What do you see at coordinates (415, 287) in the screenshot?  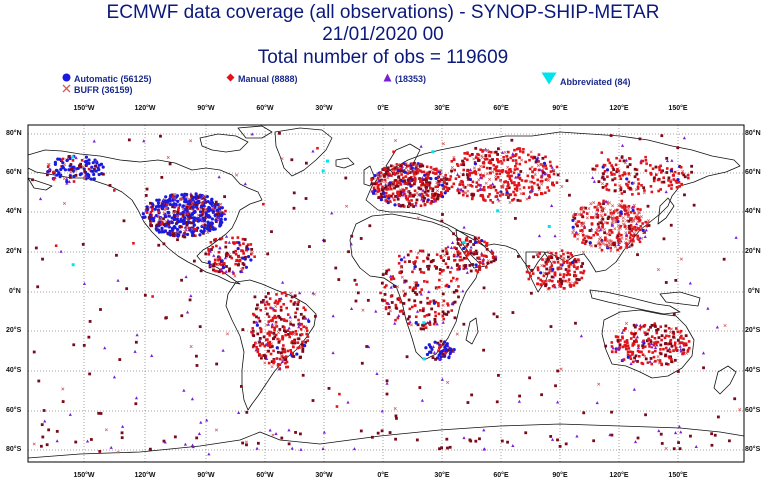 I see `coast-africa` at bounding box center [415, 287].